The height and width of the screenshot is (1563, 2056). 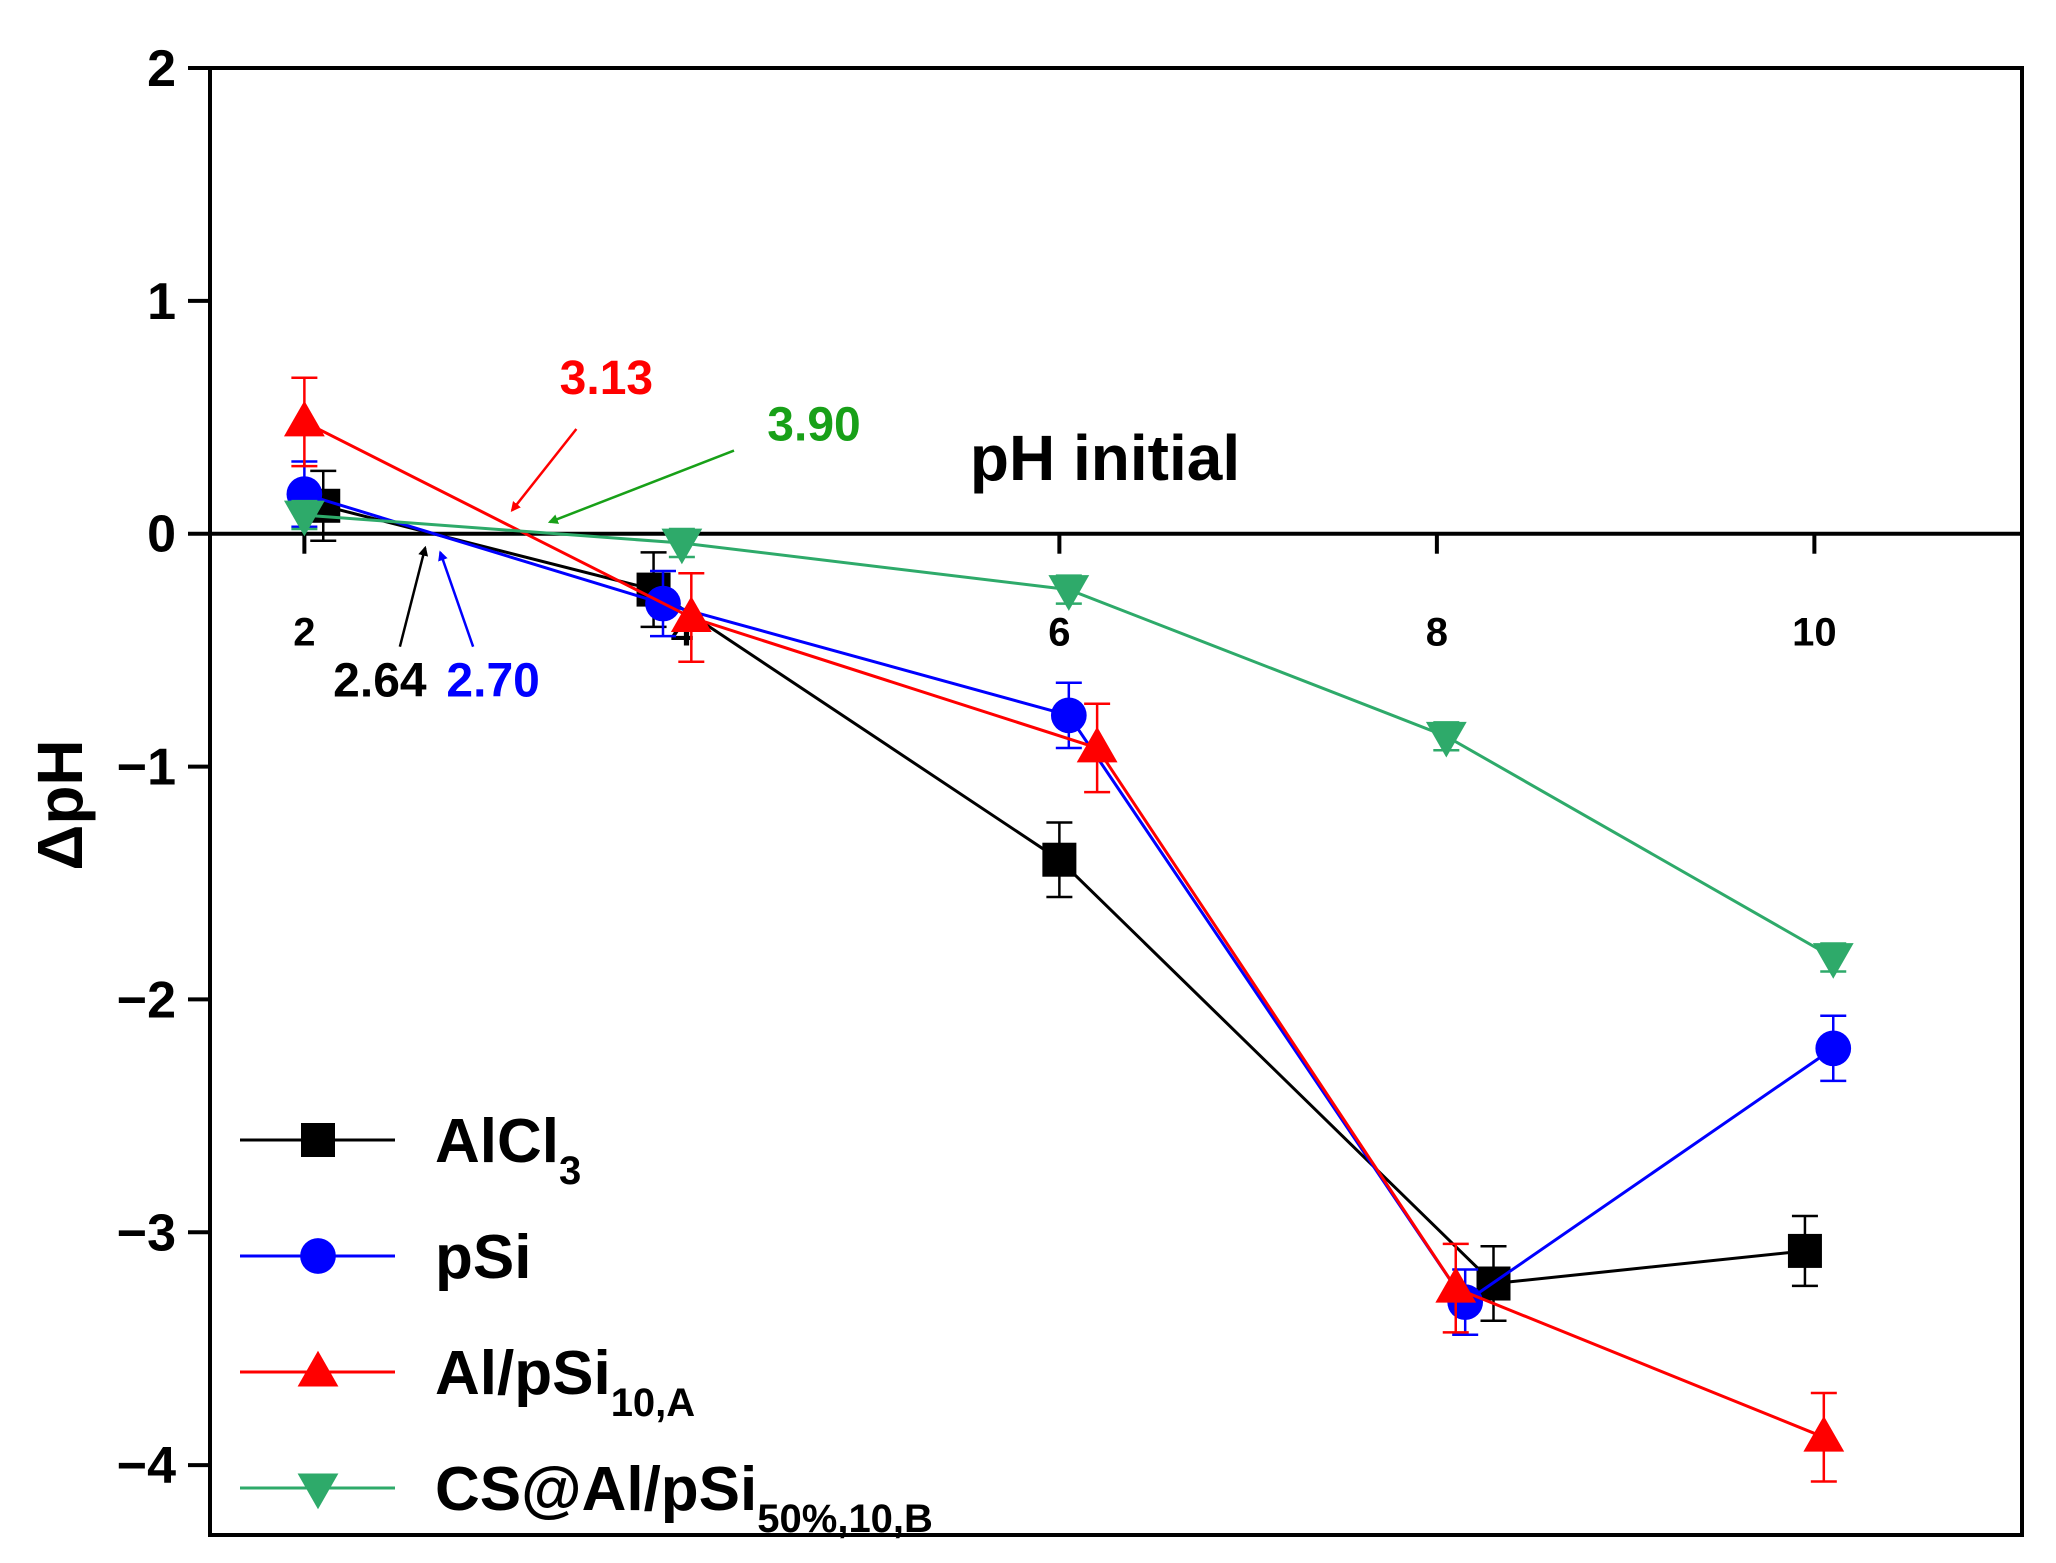 I want to click on y-axis-label: ΔpH, so click(x=60, y=804).